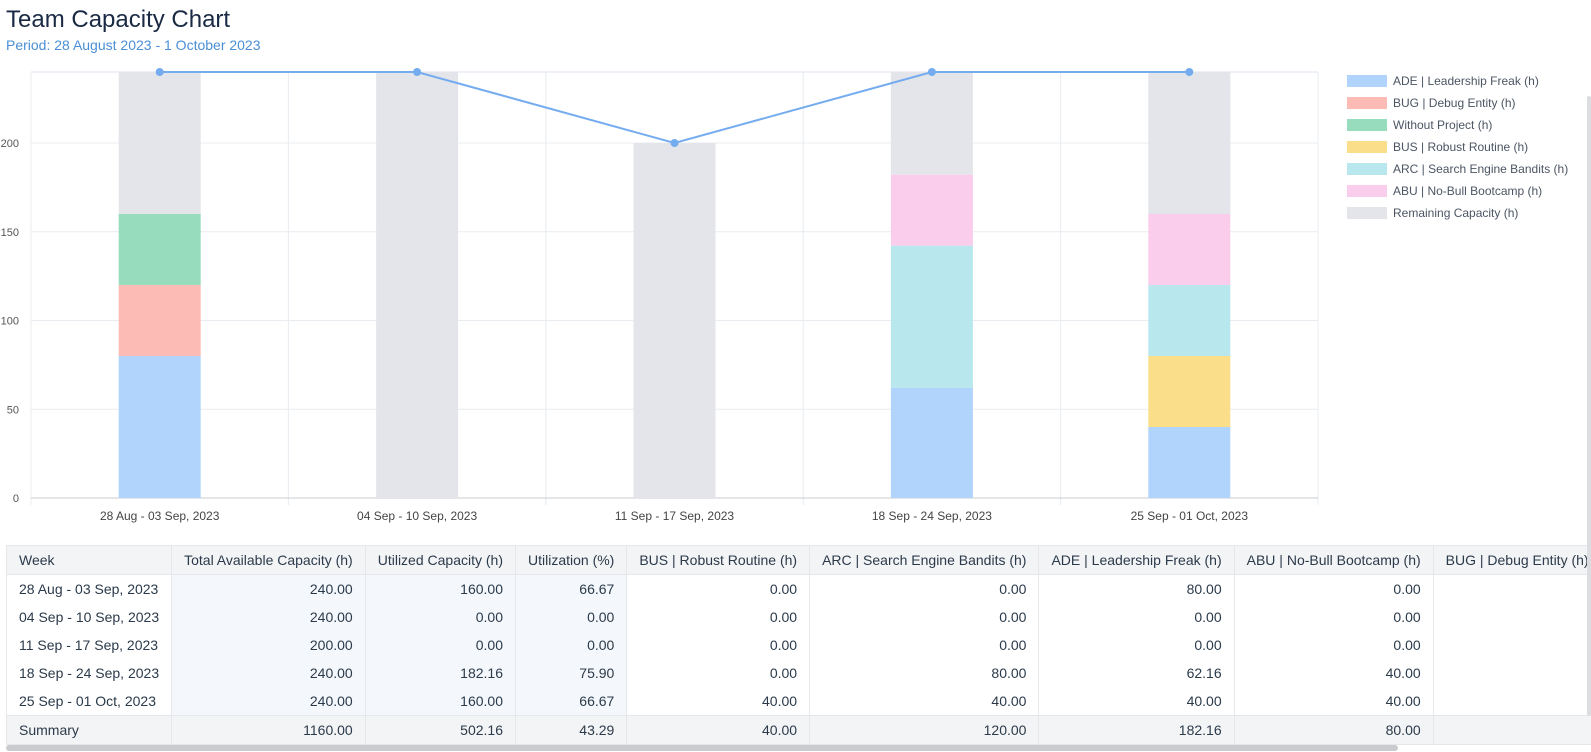 This screenshot has height=752, width=1591. I want to click on legend-item-bus: BUS | Robust Routine (h), so click(1457, 147).